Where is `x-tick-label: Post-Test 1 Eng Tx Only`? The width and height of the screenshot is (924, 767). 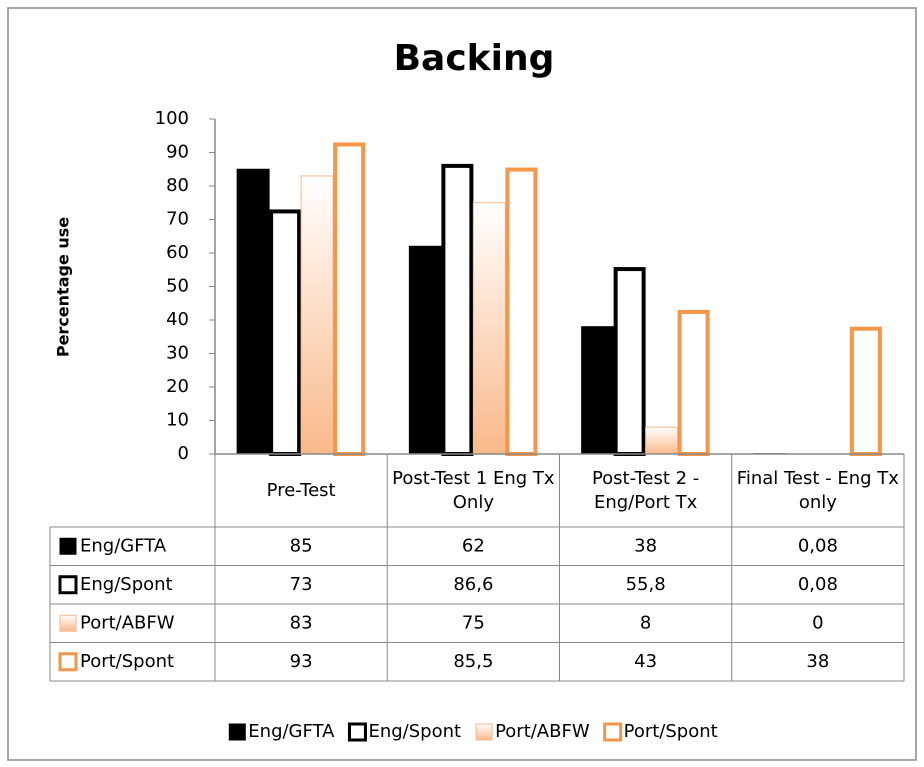 x-tick-label: Post-Test 1 Eng Tx Only is located at coordinates (473, 490).